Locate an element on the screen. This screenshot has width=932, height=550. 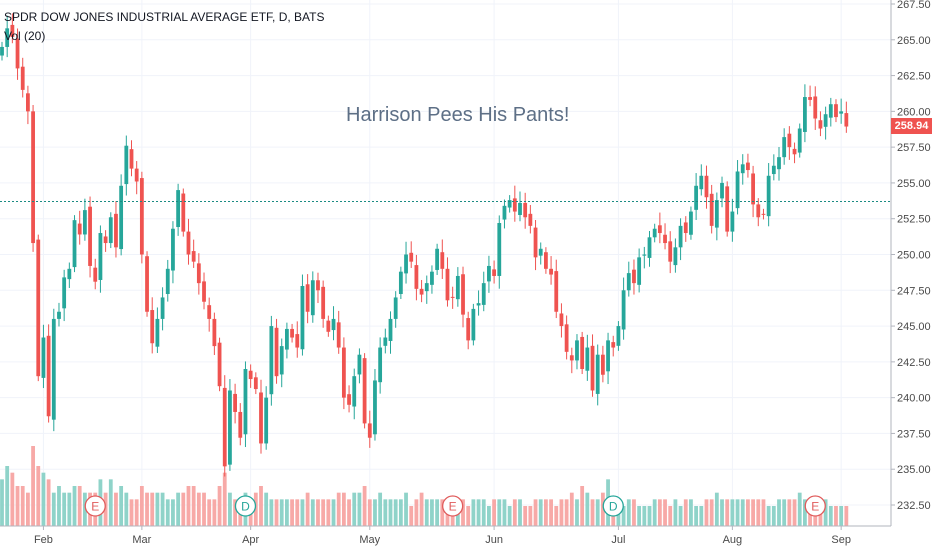
price-tick-label: 252.50 is located at coordinates (914, 220).